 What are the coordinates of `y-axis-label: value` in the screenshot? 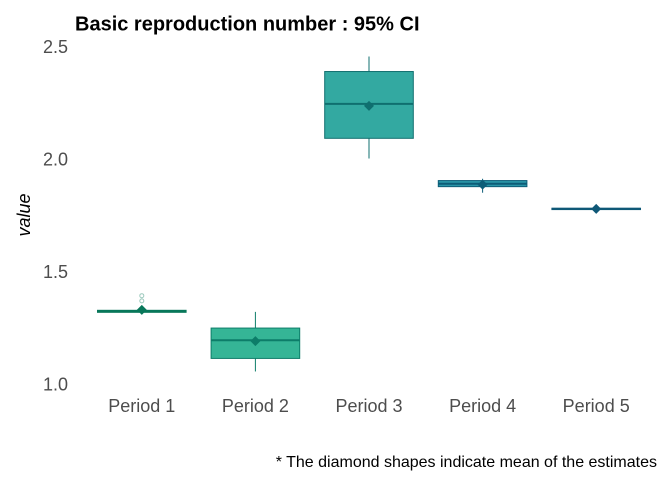 It's located at (24, 214).